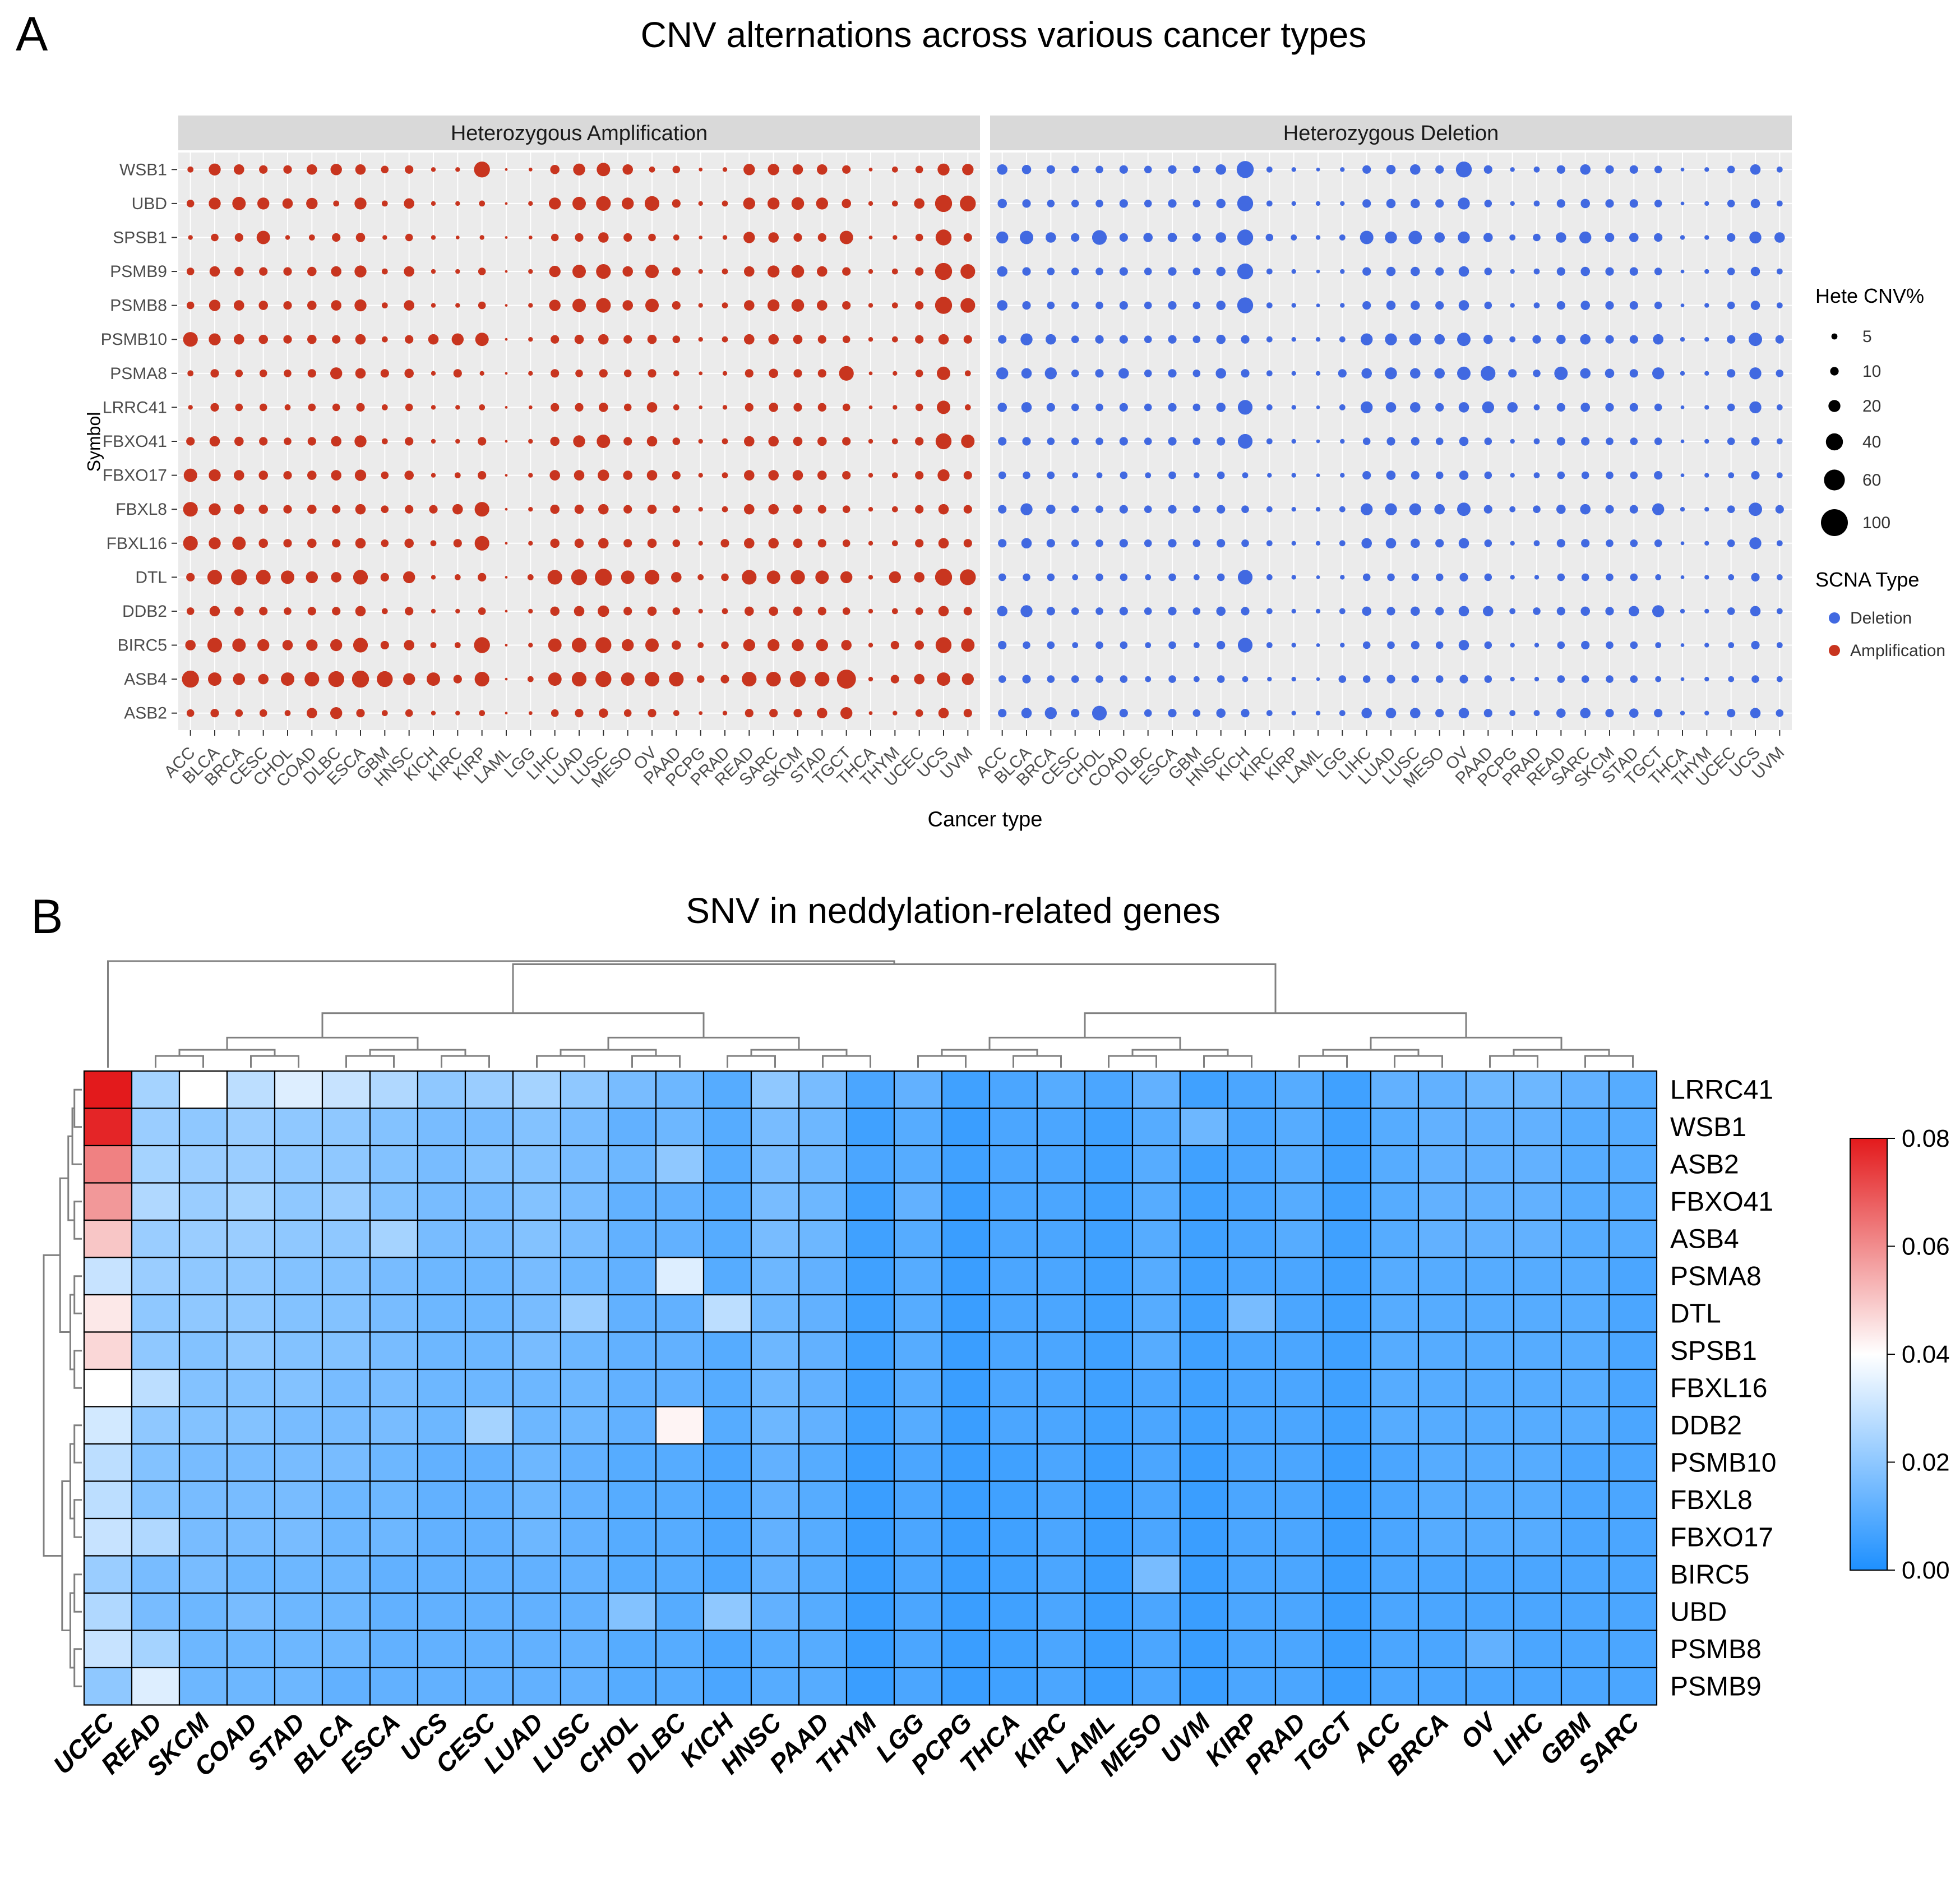 Image resolution: width=1960 pixels, height=1883 pixels. What do you see at coordinates (1869, 295) in the screenshot?
I see `legend-size-title: Hete CNV%` at bounding box center [1869, 295].